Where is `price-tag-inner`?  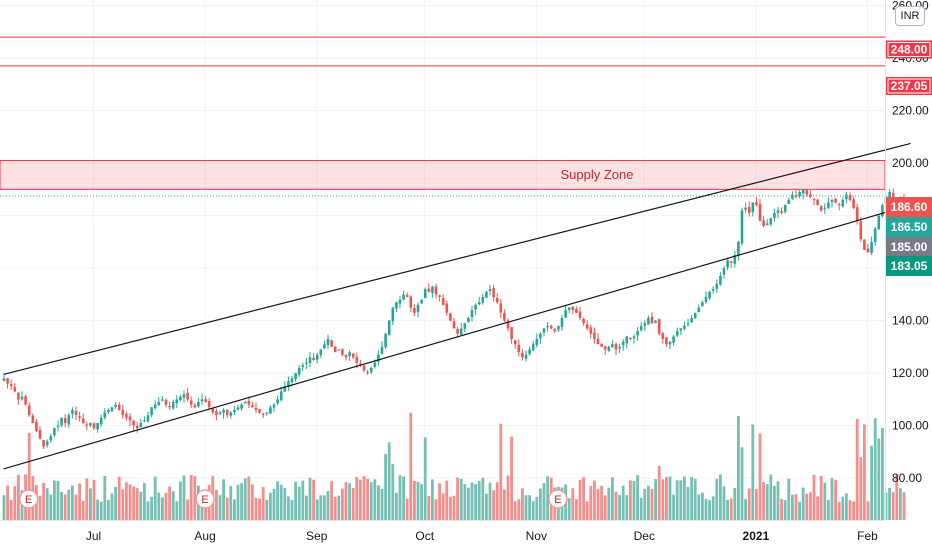
price-tag-inner is located at coordinates (909, 49).